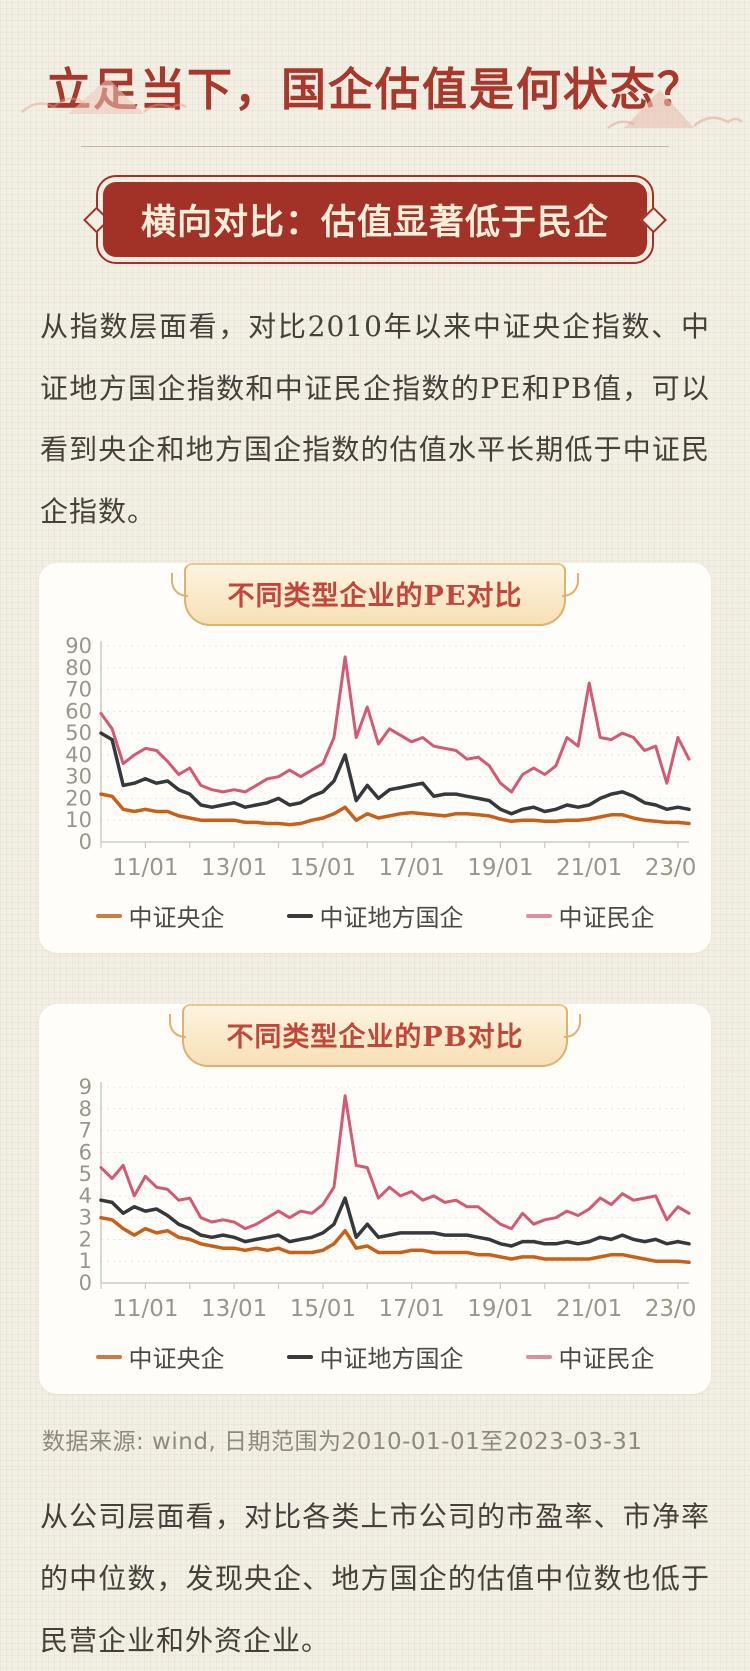 The height and width of the screenshot is (1671, 750). Describe the element at coordinates (85, 1109) in the screenshot. I see `svg-text: 8` at that location.